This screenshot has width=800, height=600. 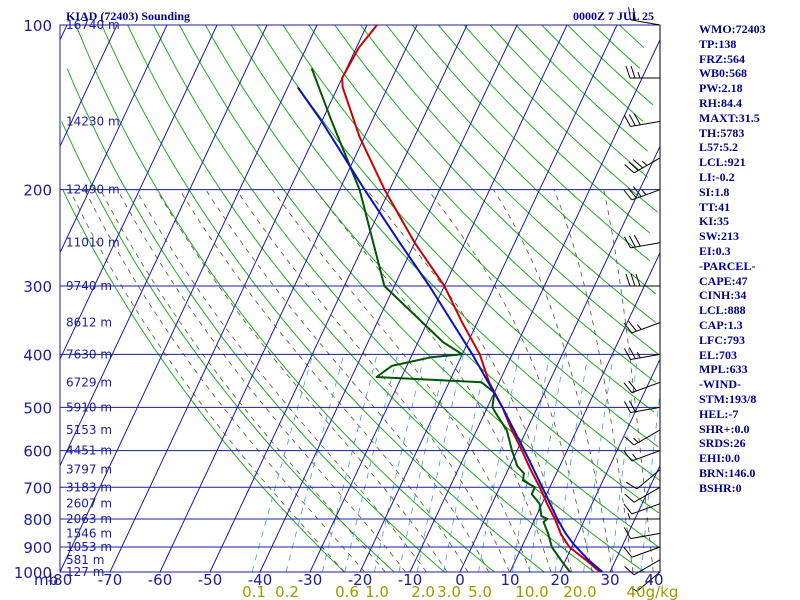 I want to click on pressure-label: 900, so click(x=37, y=548).